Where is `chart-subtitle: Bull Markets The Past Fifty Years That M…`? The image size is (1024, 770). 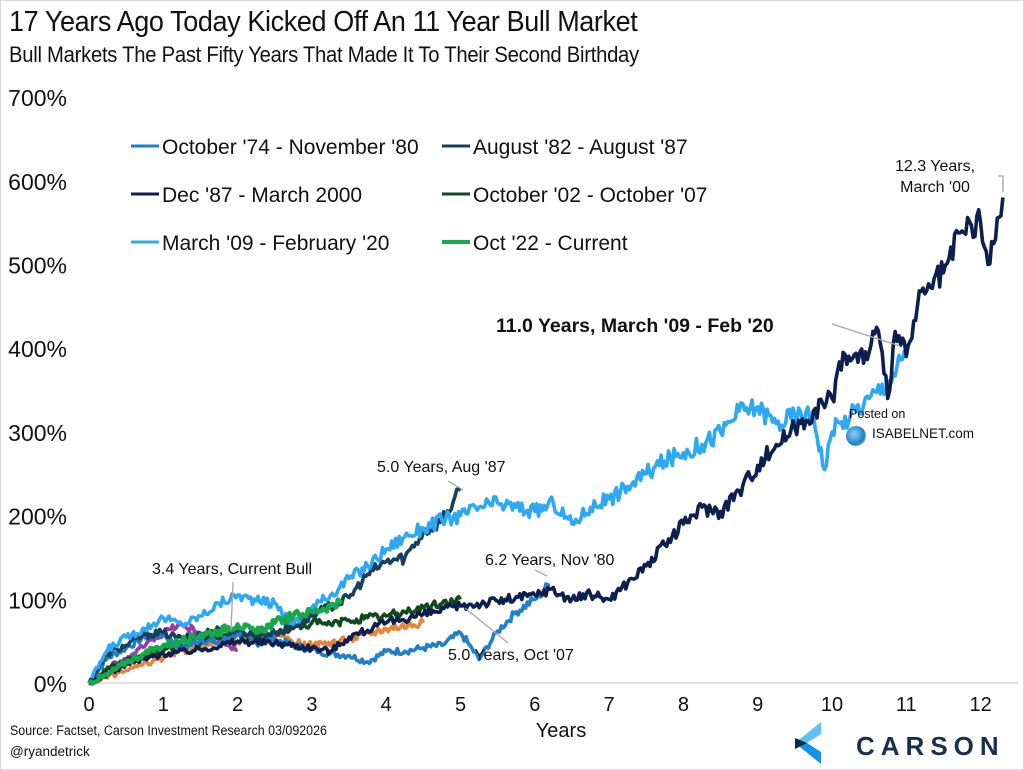 chart-subtitle: Bull Markets The Past Fifty Years That M… is located at coordinates (324, 54).